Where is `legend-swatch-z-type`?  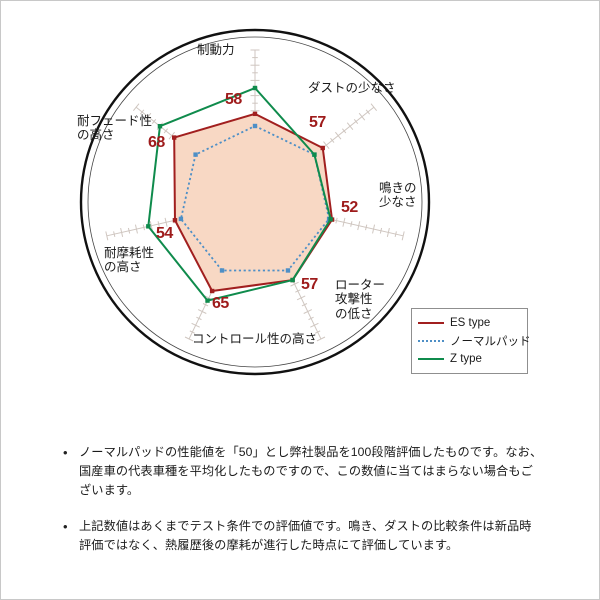 legend-swatch-z-type is located at coordinates (431, 359).